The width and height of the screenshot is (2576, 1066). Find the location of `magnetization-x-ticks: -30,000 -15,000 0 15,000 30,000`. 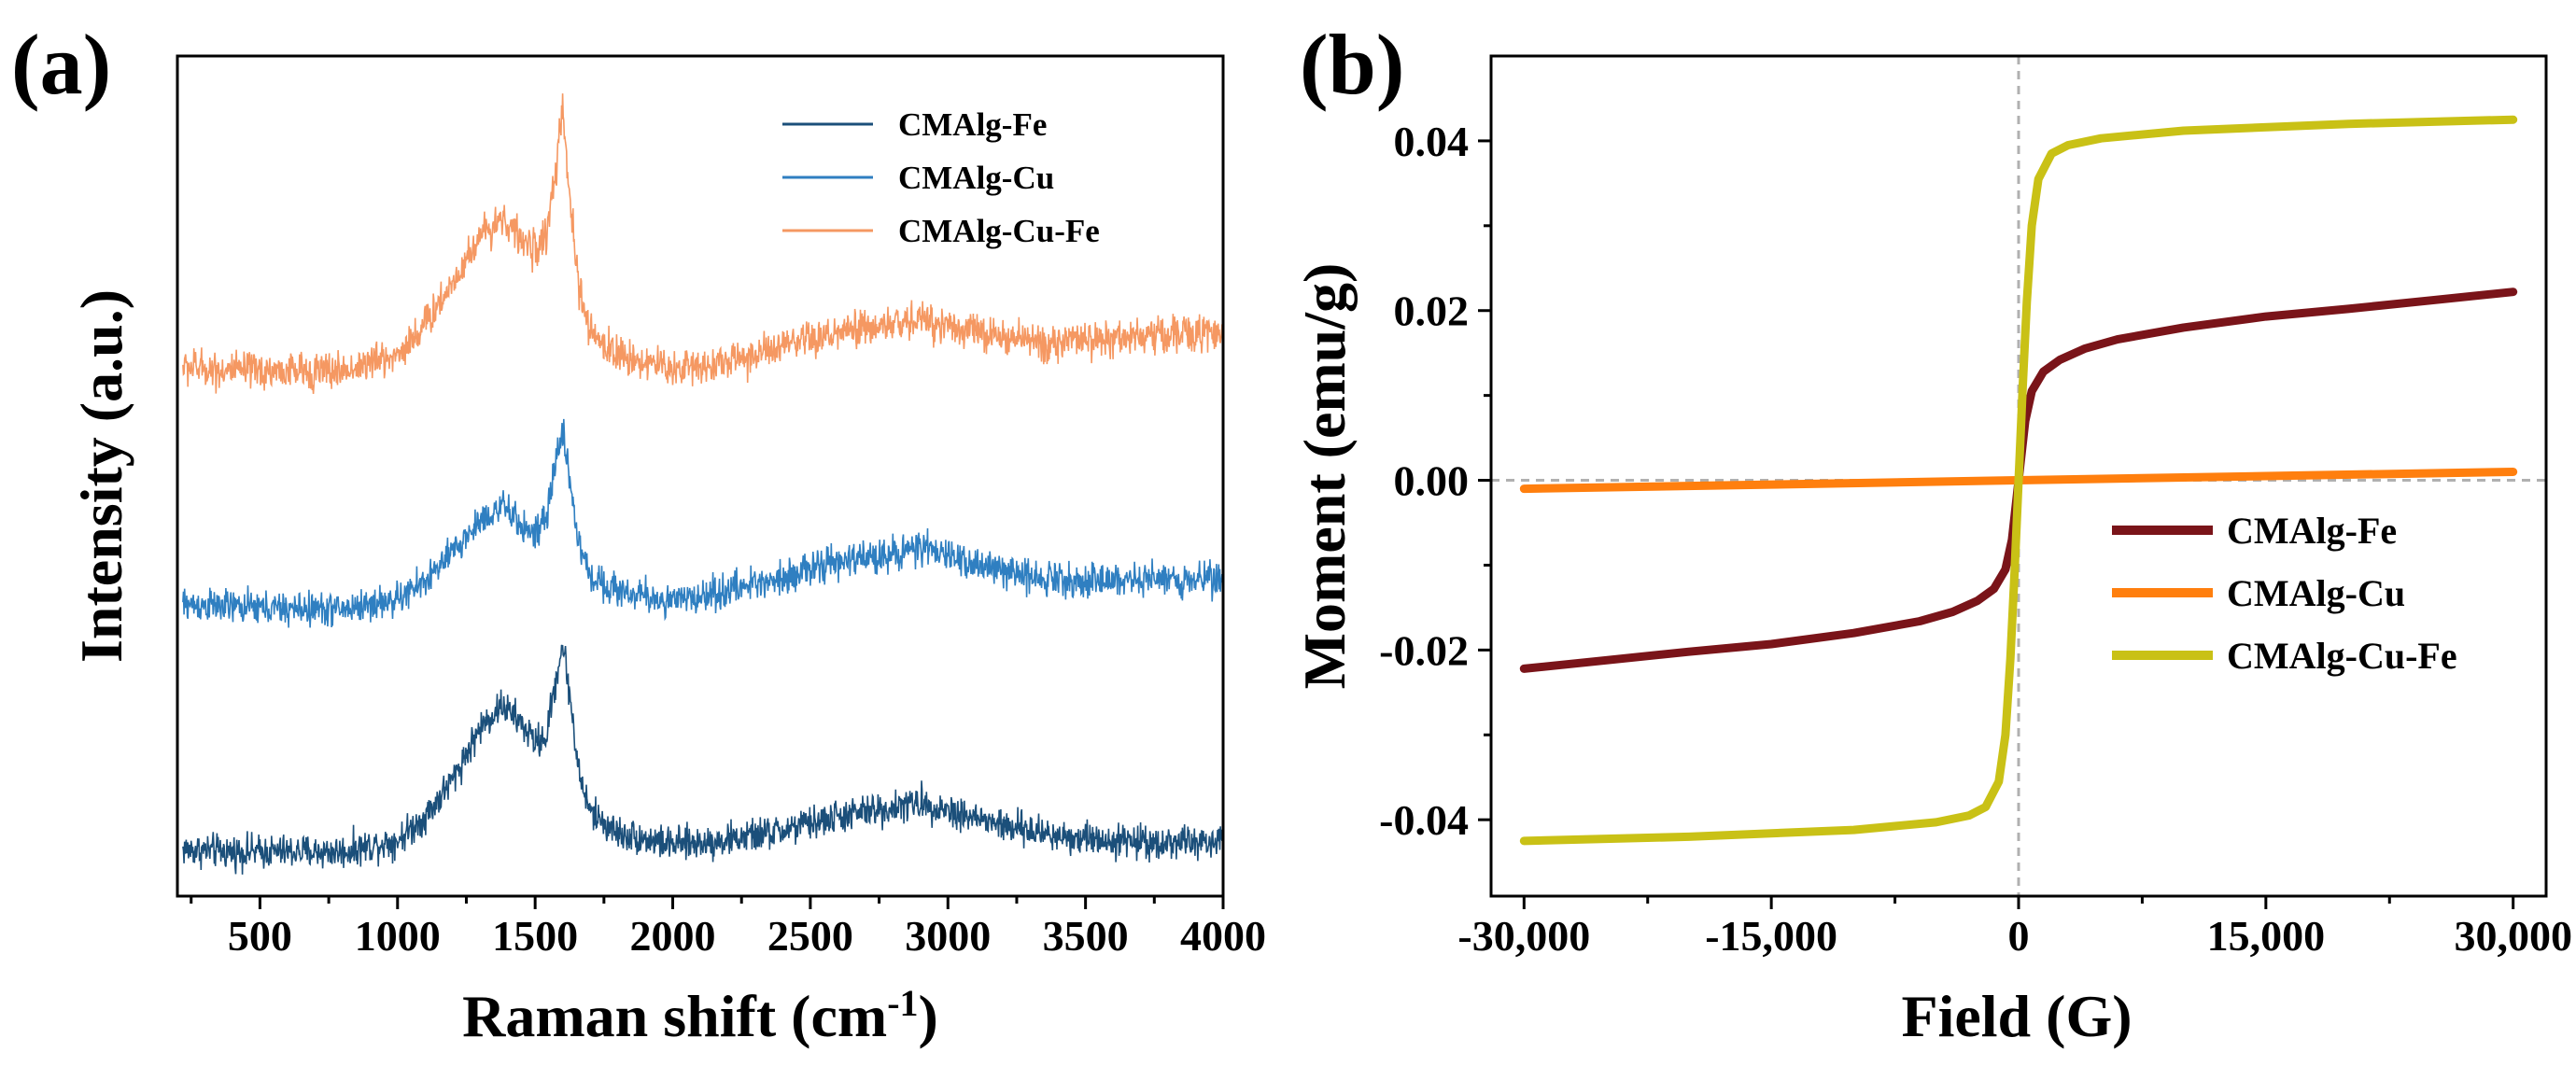

magnetization-x-ticks: -30,000 -15,000 0 15,000 30,000 is located at coordinates (2015, 928).